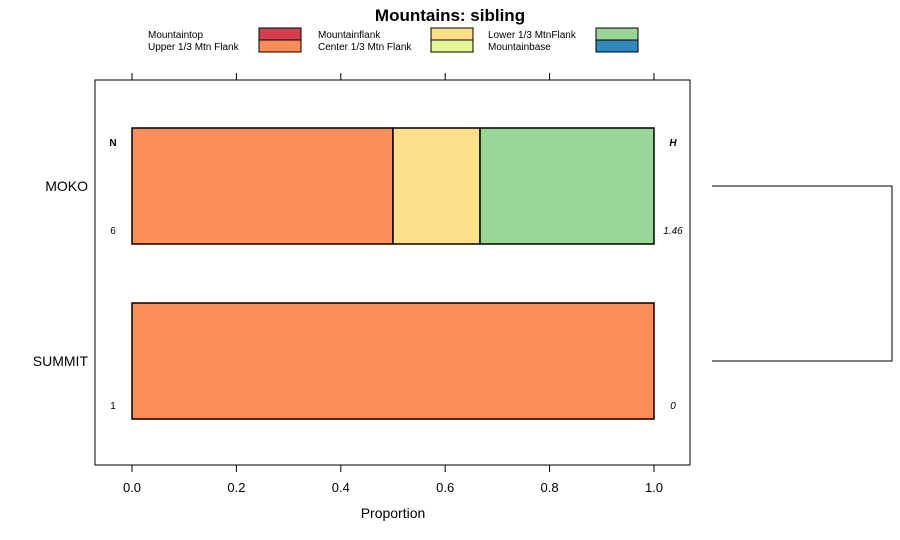 This screenshot has height=540, width=900. Describe the element at coordinates (393, 513) in the screenshot. I see `x-axis-label: Proportion` at that location.